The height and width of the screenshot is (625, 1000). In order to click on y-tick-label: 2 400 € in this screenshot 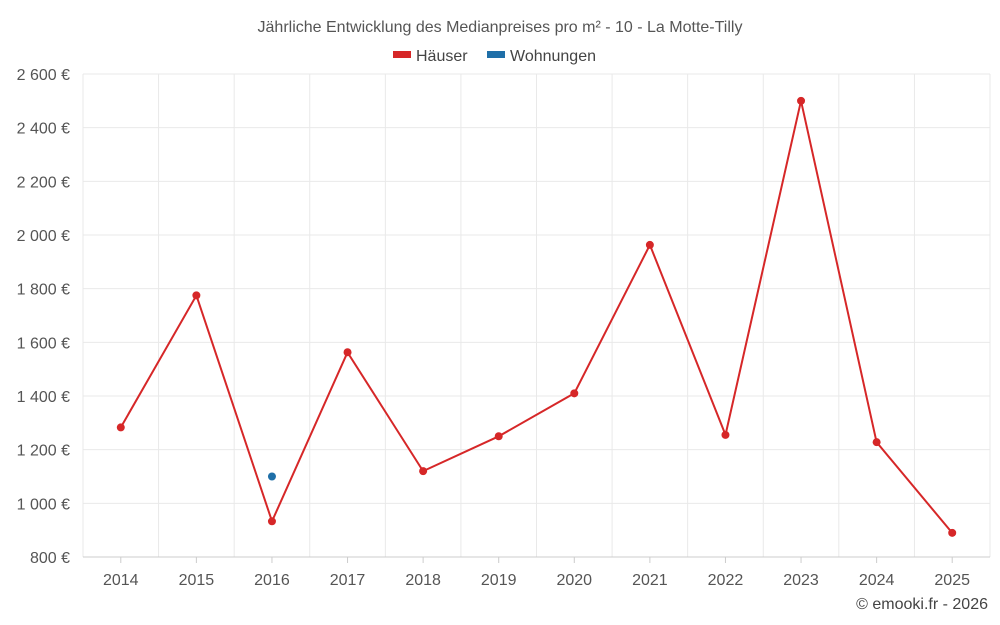, I will do `click(43, 129)`.